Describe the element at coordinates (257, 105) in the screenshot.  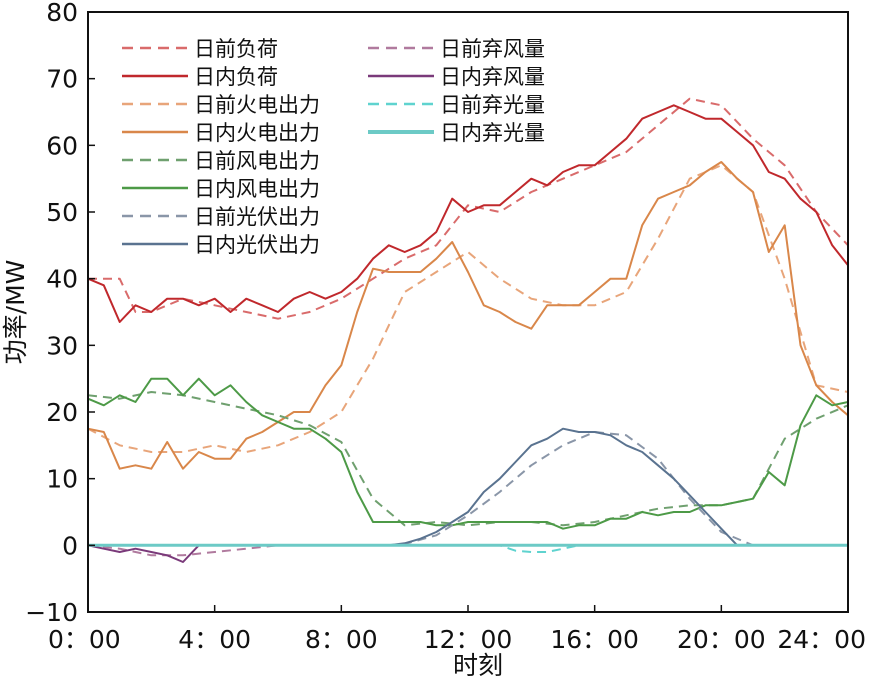
I see `legend-label-2: 日前火电出力` at that location.